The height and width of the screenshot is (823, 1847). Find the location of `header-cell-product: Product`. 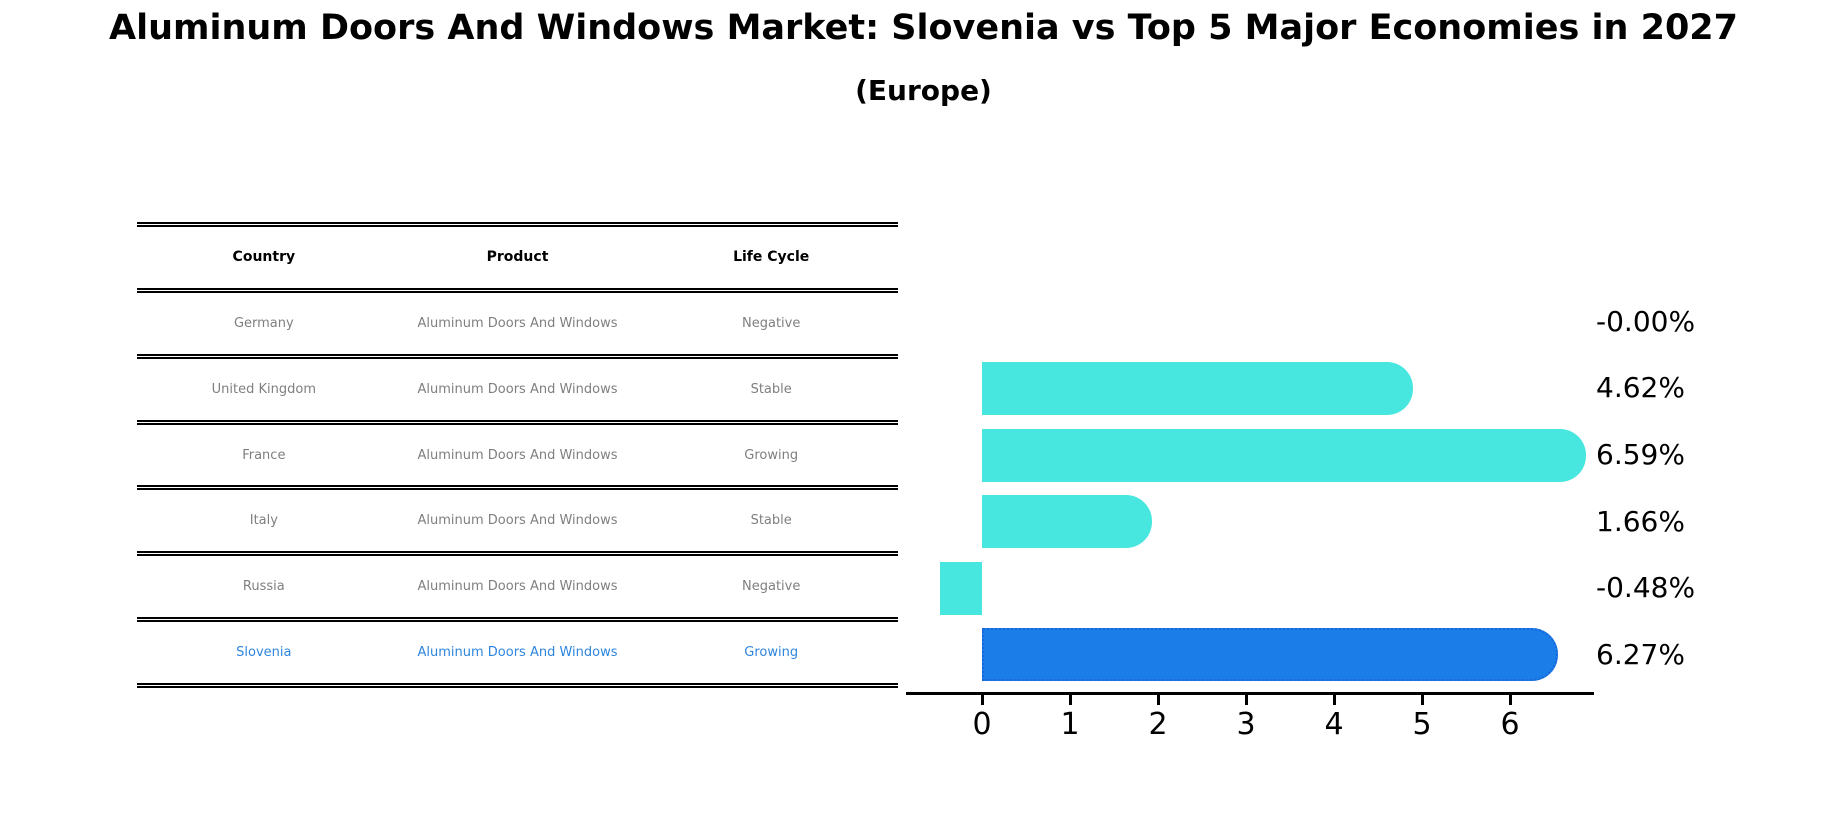

header-cell-product: Product is located at coordinates (517, 257).